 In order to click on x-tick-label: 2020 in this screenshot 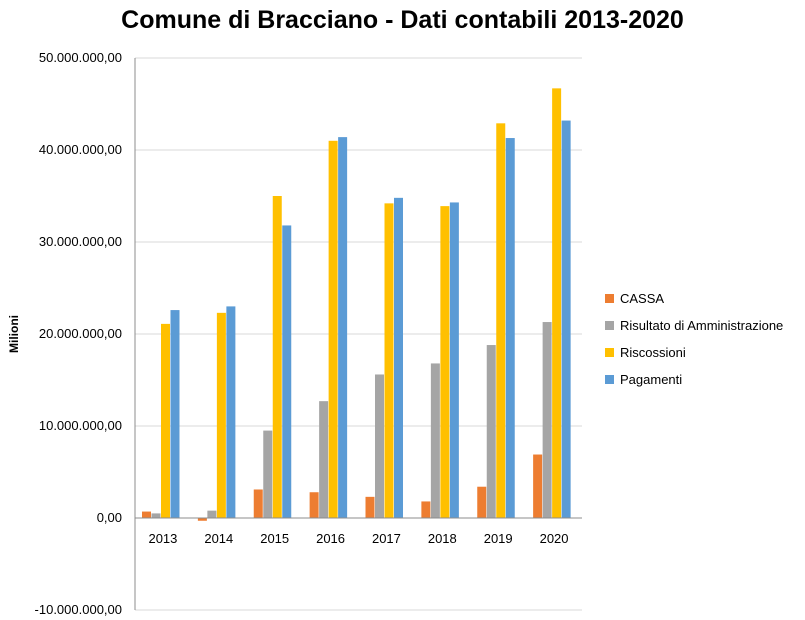, I will do `click(554, 538)`.